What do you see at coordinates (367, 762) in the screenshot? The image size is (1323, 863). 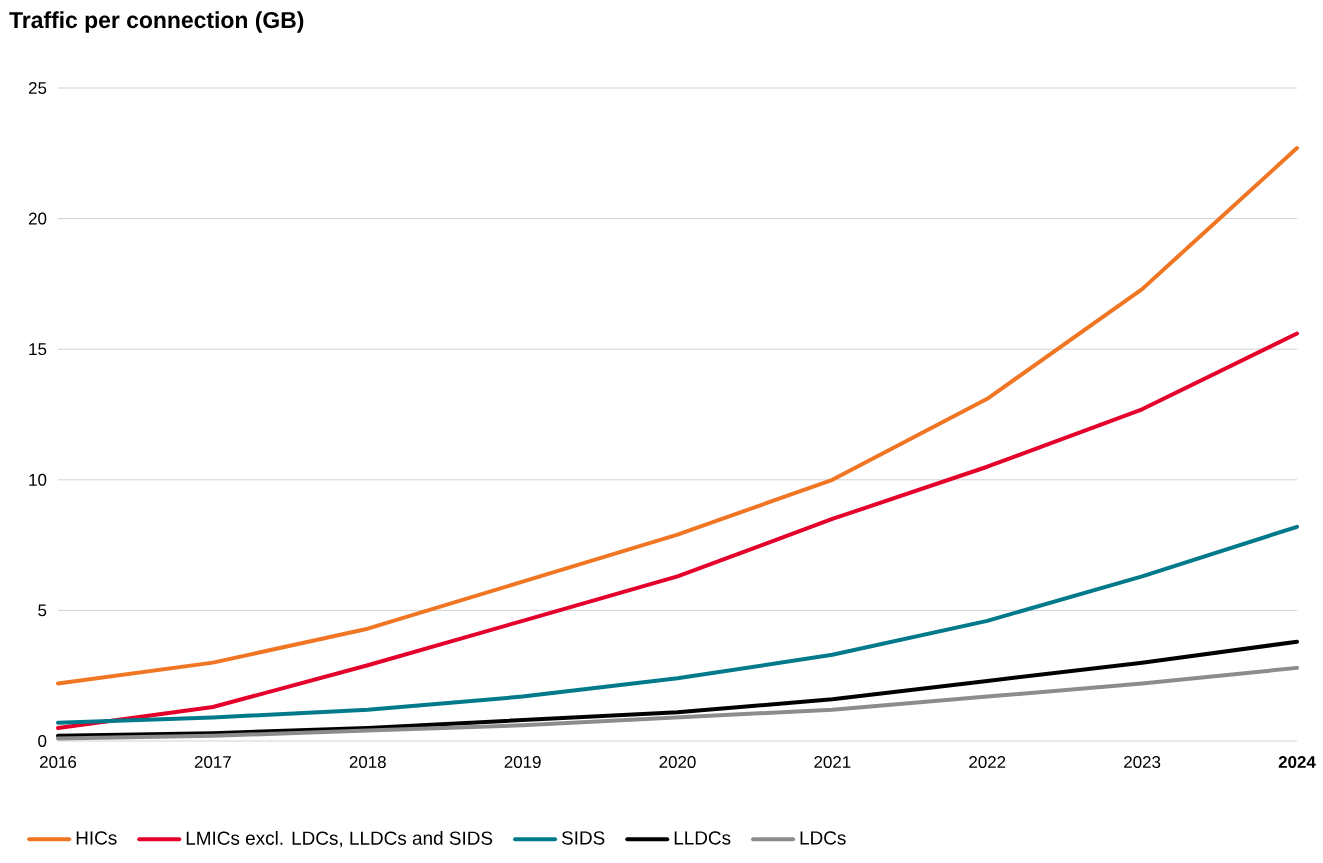 I see `x-tick-label: 2018` at bounding box center [367, 762].